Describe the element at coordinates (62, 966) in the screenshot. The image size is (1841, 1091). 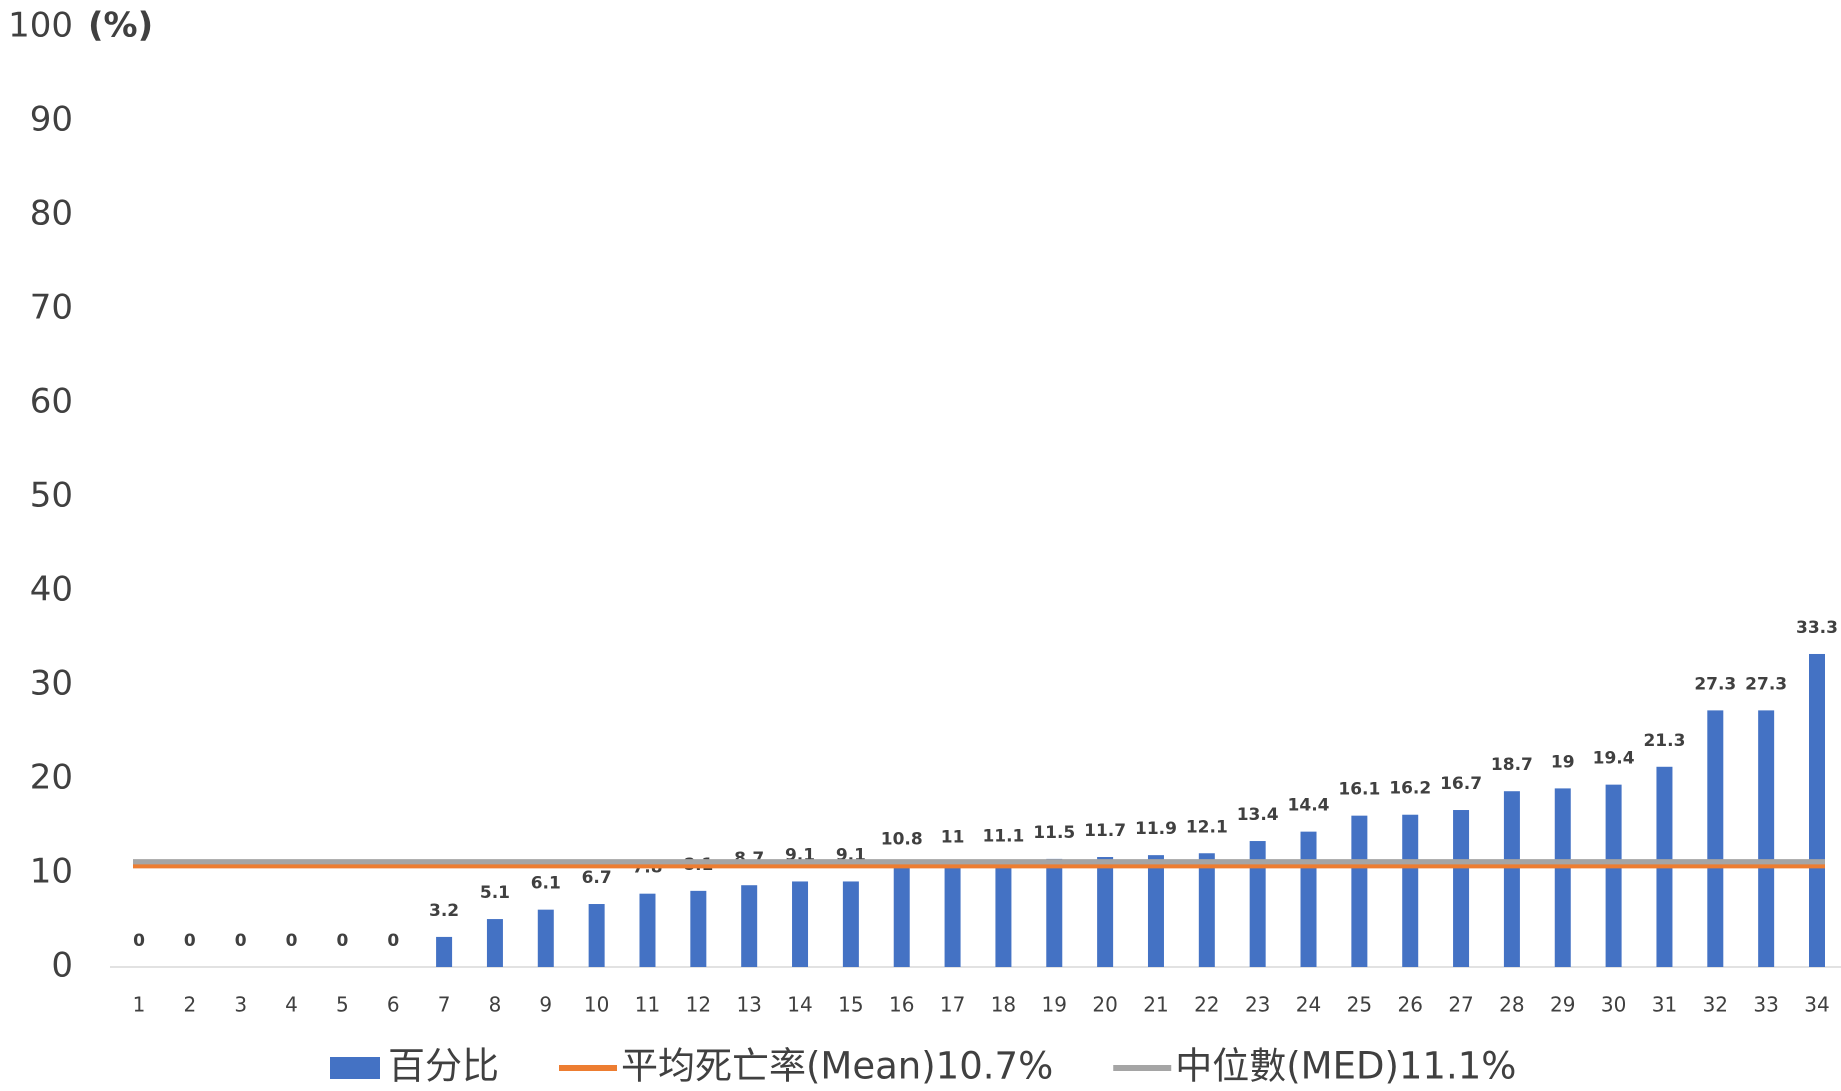
I see `y-tick-label: 0` at that location.